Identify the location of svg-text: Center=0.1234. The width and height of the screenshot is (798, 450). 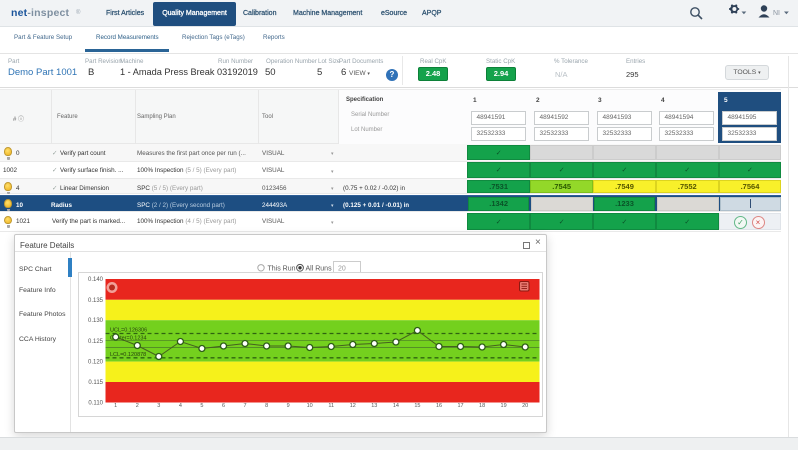
(128, 339).